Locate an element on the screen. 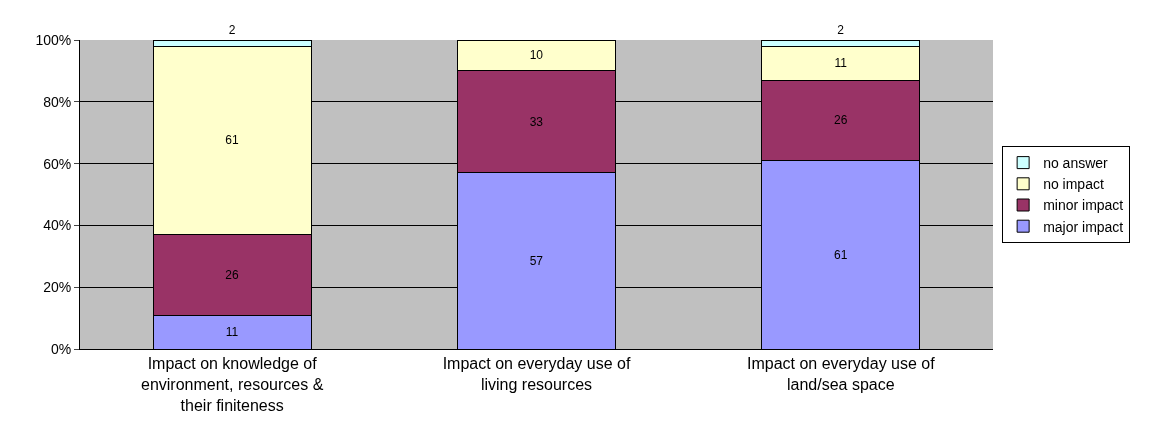  x-tick-label: Impact on everyday use of living resources is located at coordinates (536, 374).